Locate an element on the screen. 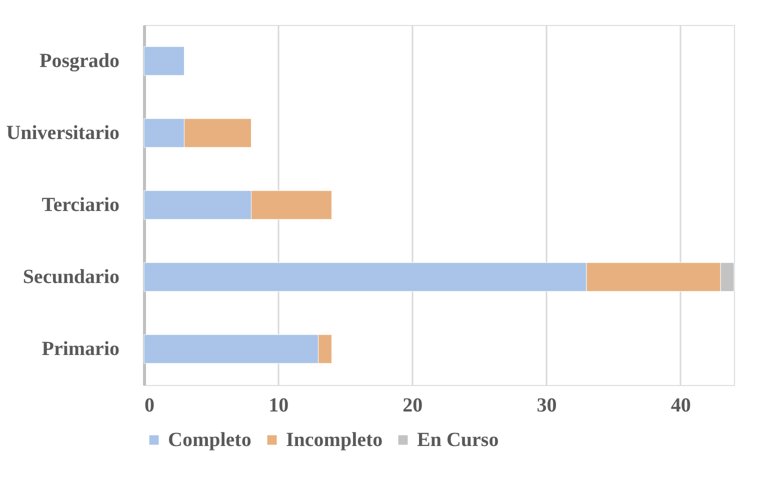 This screenshot has width=783, height=486. legend-label: En Curso is located at coordinates (458, 440).